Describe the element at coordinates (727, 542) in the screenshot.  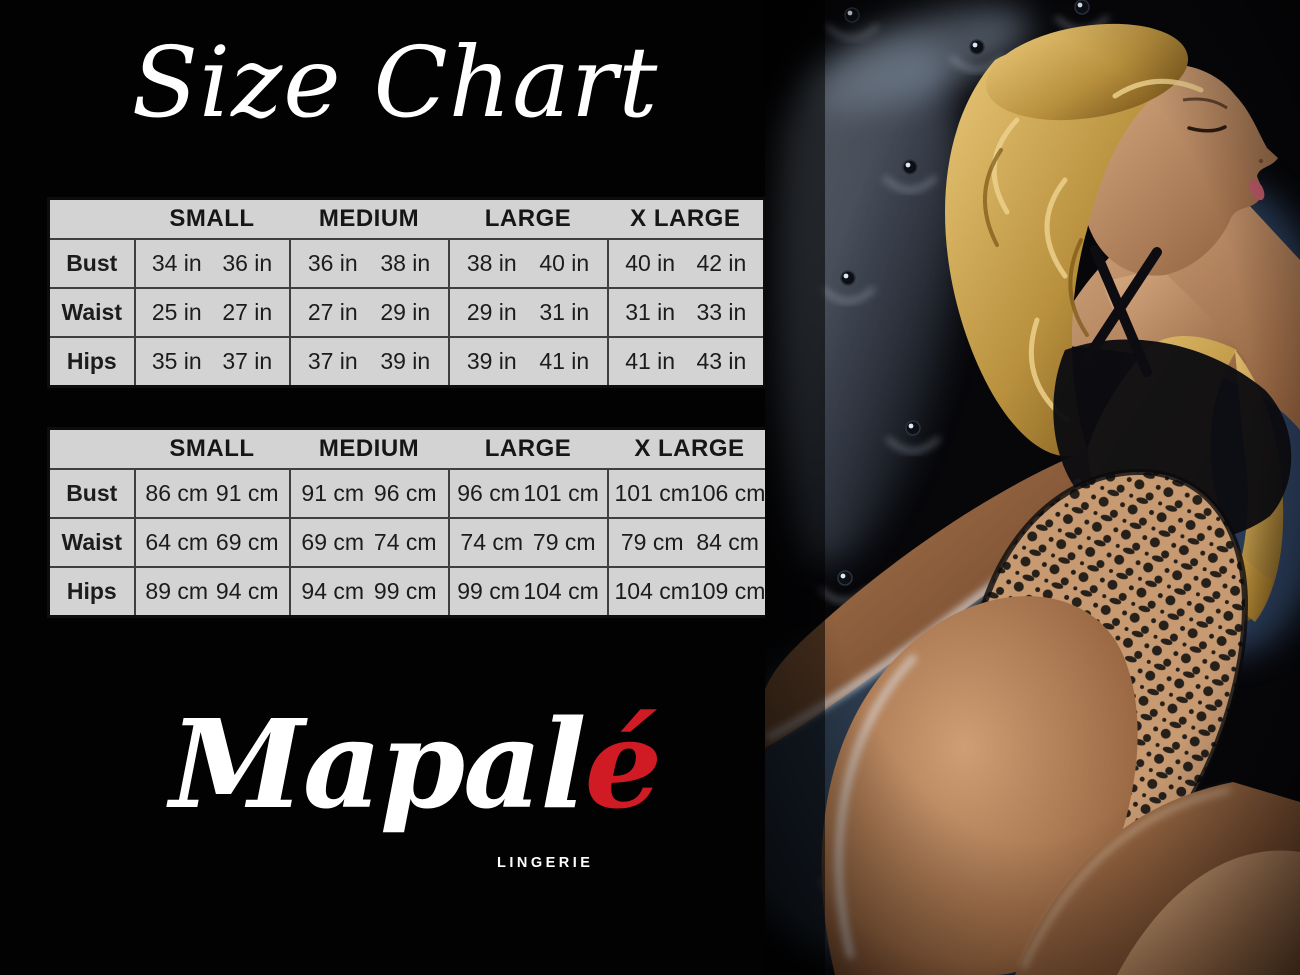
I see `measure-value: 84 cm` at that location.